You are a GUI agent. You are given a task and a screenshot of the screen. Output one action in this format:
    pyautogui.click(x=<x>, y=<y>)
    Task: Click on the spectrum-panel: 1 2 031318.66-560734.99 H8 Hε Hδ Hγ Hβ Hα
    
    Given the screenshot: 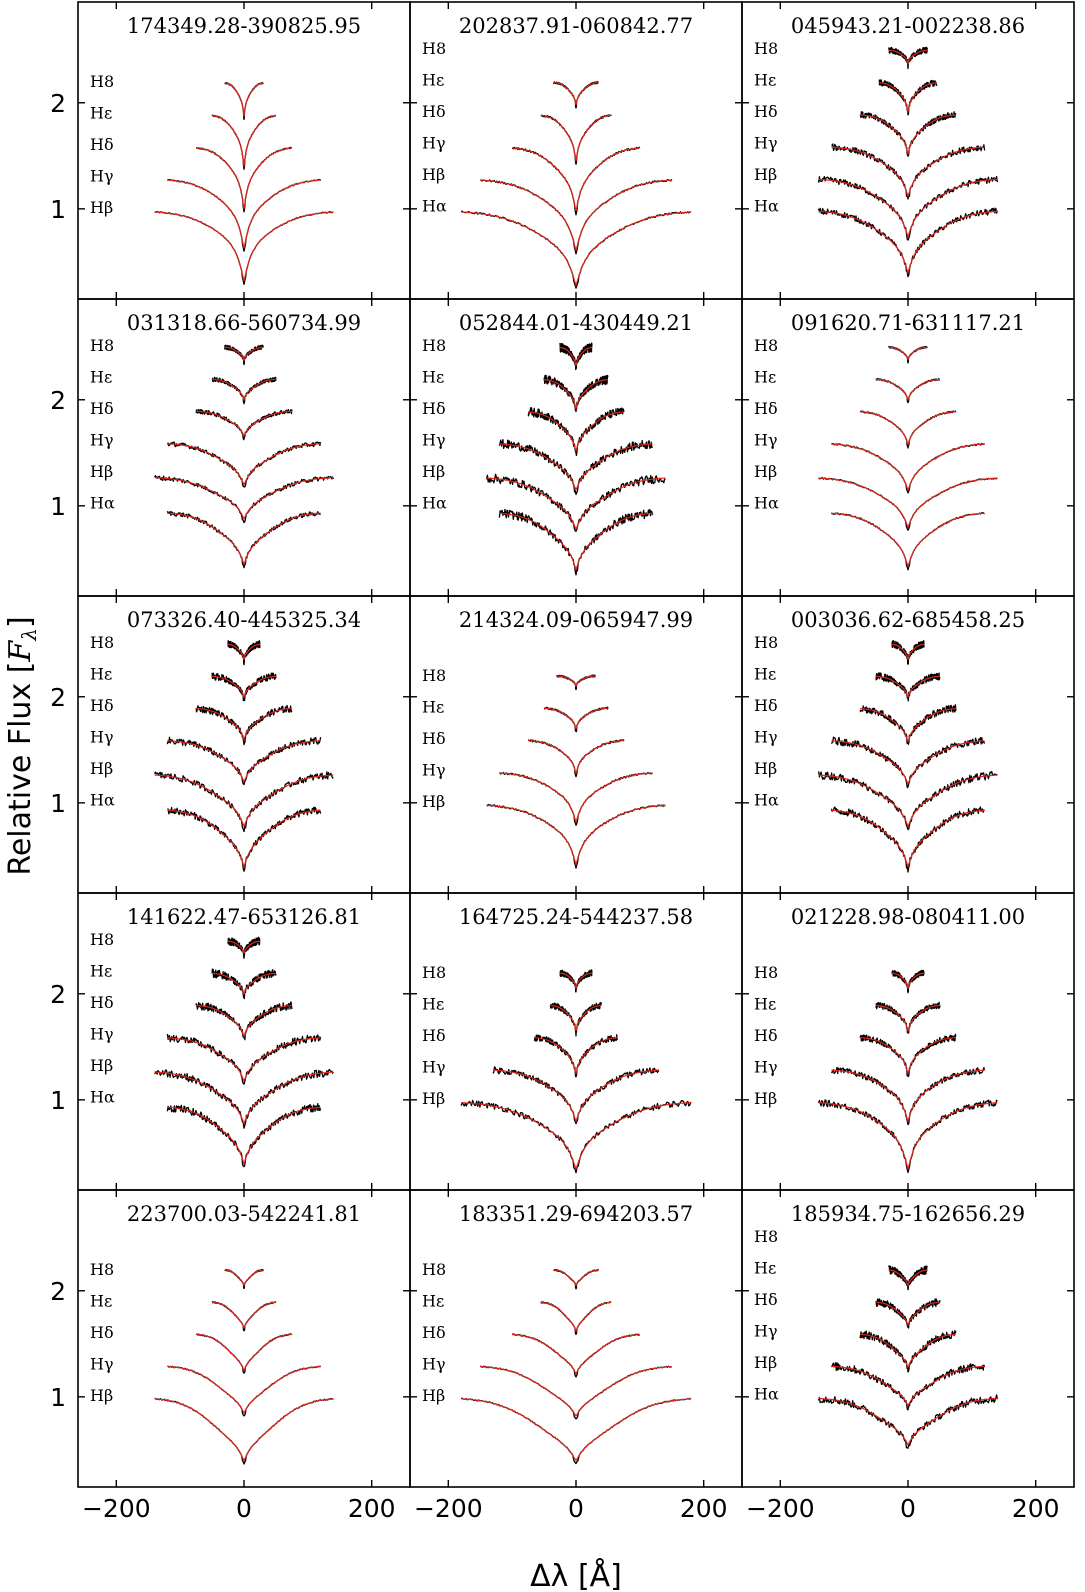 What is the action you would take?
    pyautogui.click(x=230, y=447)
    